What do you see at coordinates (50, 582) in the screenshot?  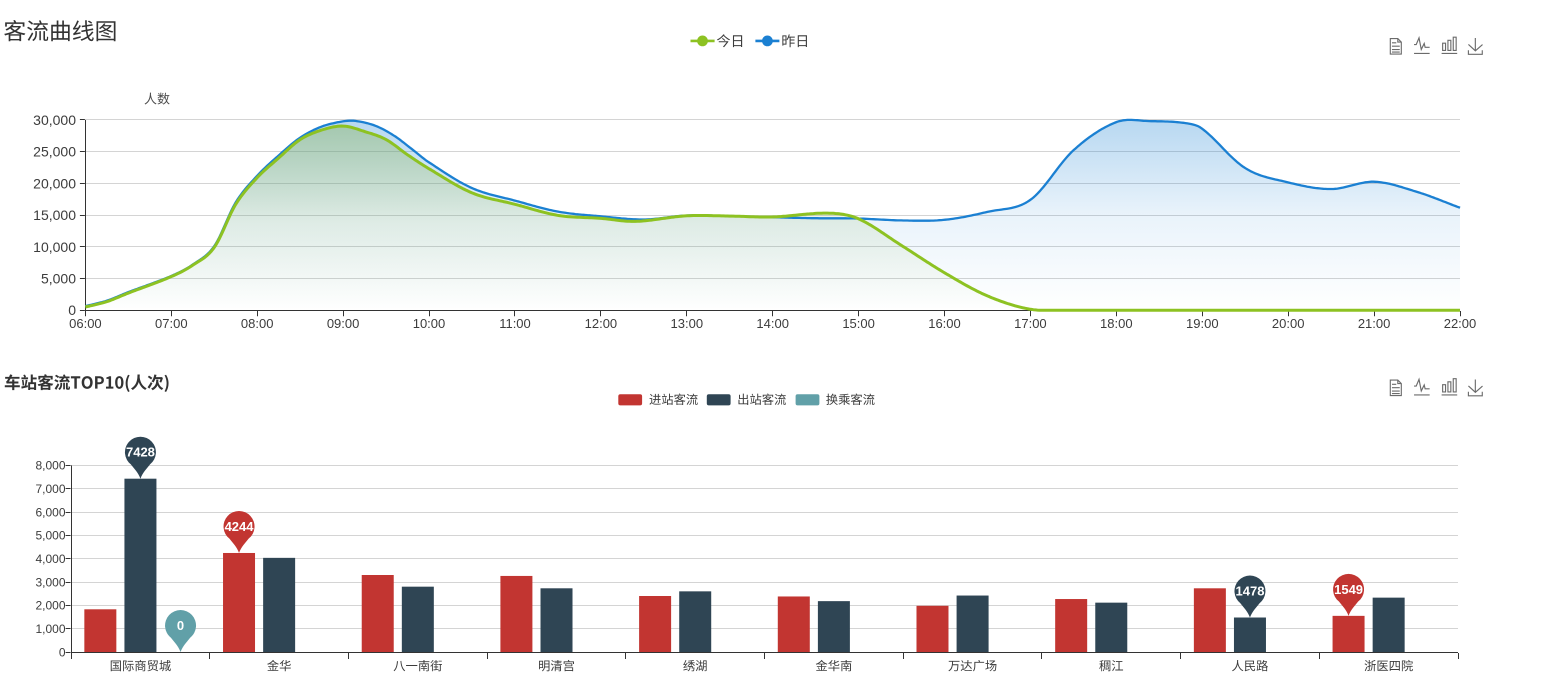 I see `svg-text: 3,000` at bounding box center [50, 582].